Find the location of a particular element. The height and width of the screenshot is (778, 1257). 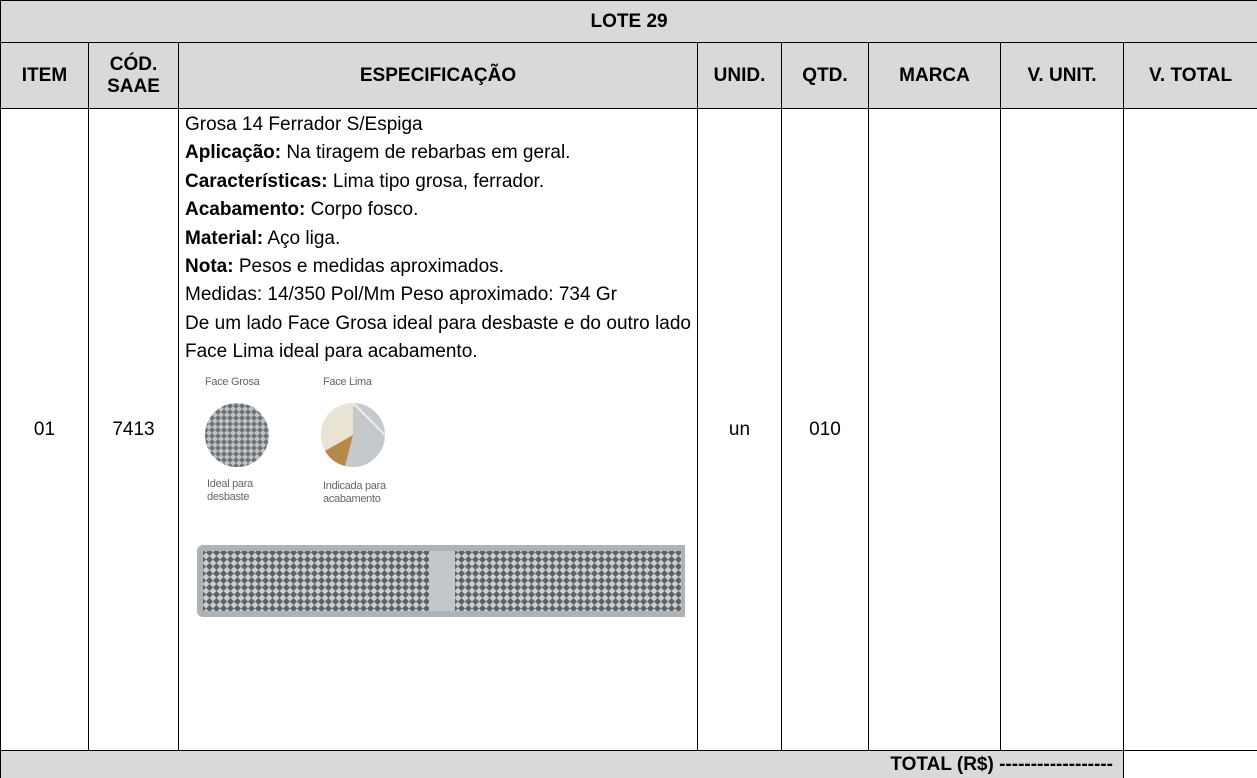

spec-label: Nota: is located at coordinates (209, 267).